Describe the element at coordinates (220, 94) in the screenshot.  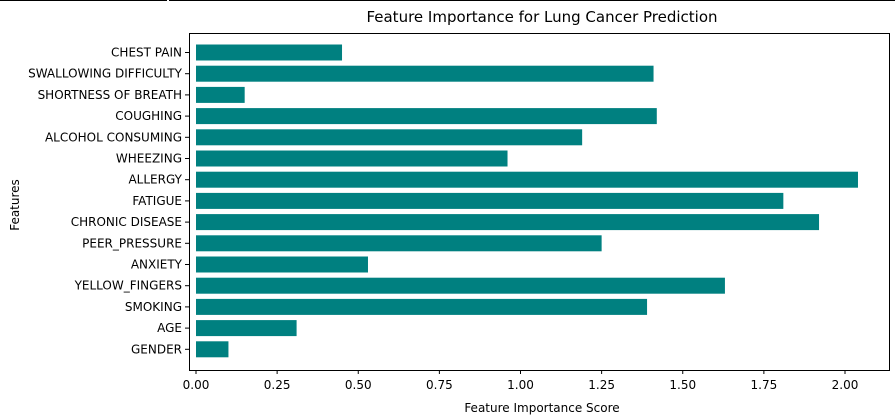
I see `bar-shortness-of-breath` at that location.